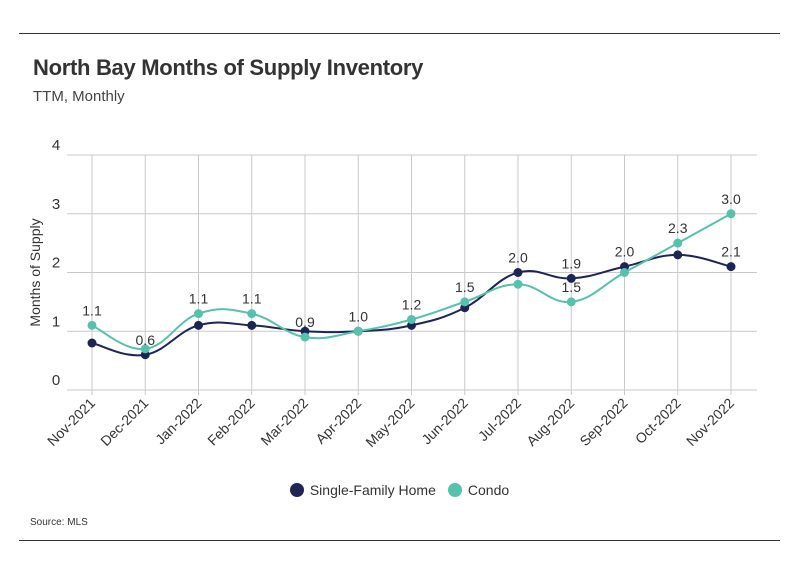  Describe the element at coordinates (231, 422) in the screenshot. I see `x-tick-label: Feb-2022` at that location.